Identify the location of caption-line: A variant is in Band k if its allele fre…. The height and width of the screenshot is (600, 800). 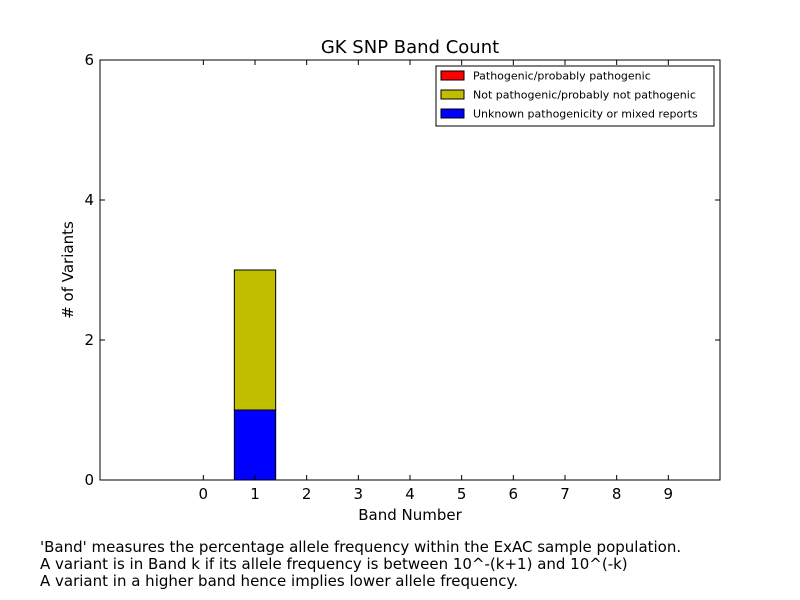
(334, 564).